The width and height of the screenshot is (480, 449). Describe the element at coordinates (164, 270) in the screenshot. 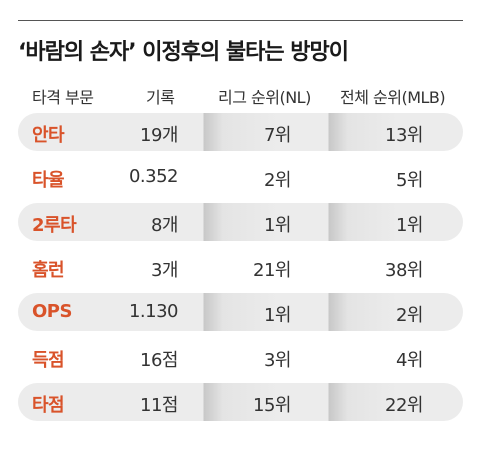

I see `row-record: 3개` at that location.